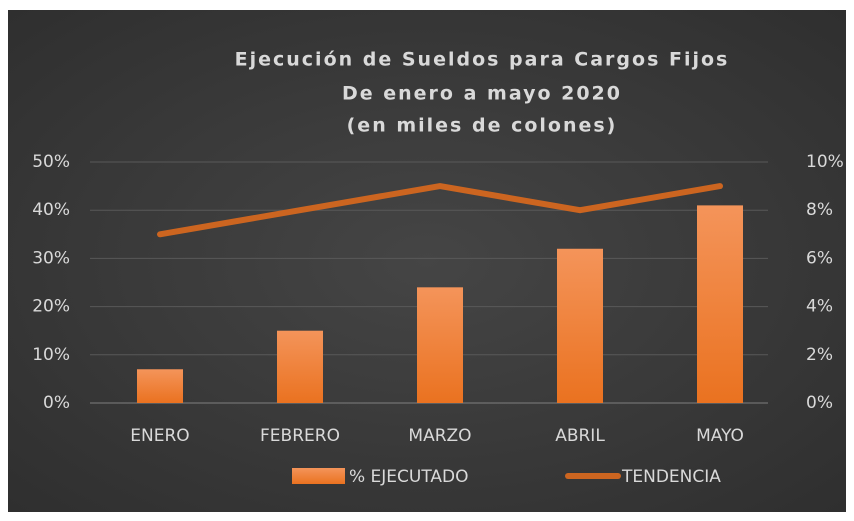 This screenshot has width=854, height=521. What do you see at coordinates (819, 210) in the screenshot?
I see `y2-tick-label: 8%` at bounding box center [819, 210].